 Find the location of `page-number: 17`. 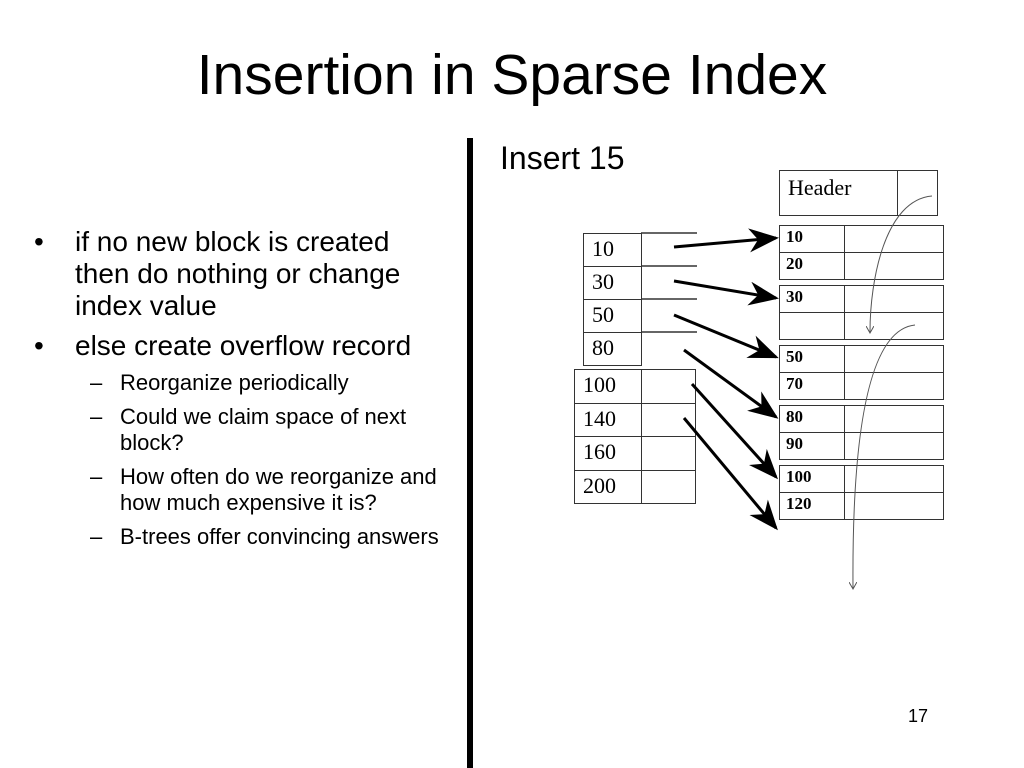

page-number: 17 is located at coordinates (918, 716).